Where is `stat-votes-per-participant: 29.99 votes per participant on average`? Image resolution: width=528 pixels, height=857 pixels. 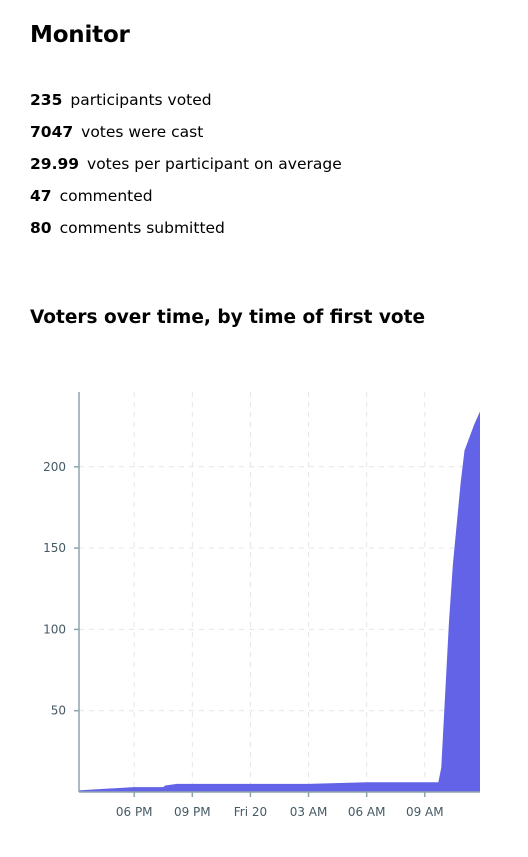 stat-votes-per-participant: 29.99 votes per participant on average is located at coordinates (270, 170).